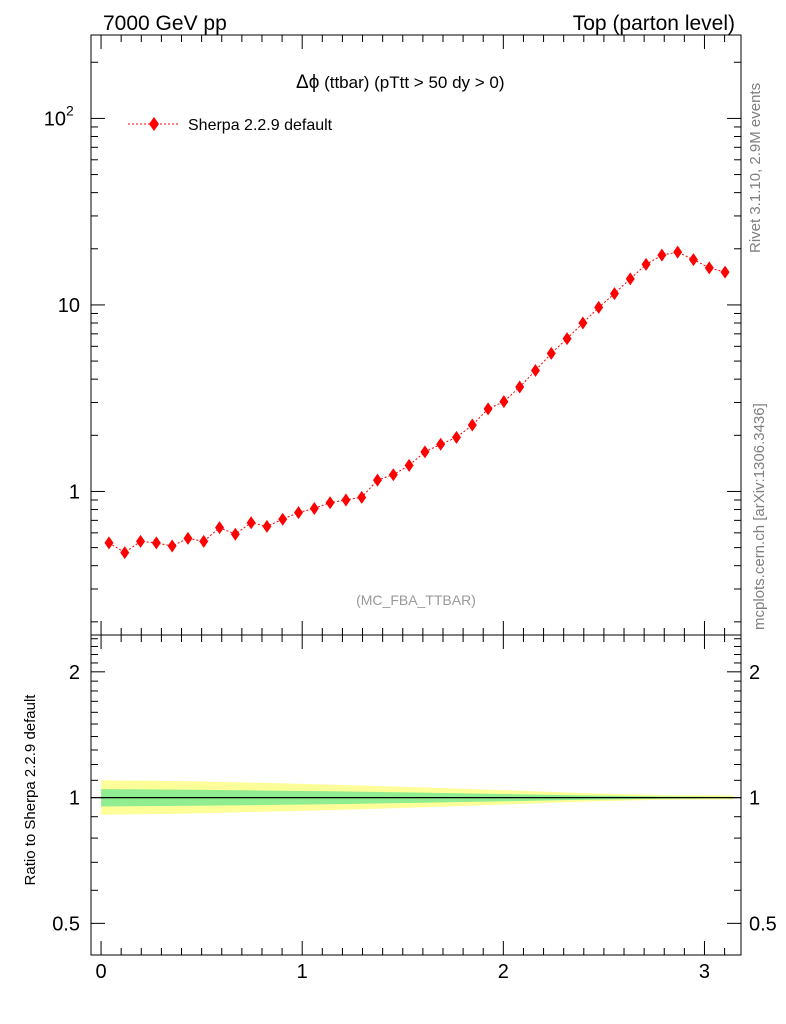 Image resolution: width=786 pixels, height=1024 pixels. I want to click on legend: Sherpa 2.2.9 default, so click(230, 125).